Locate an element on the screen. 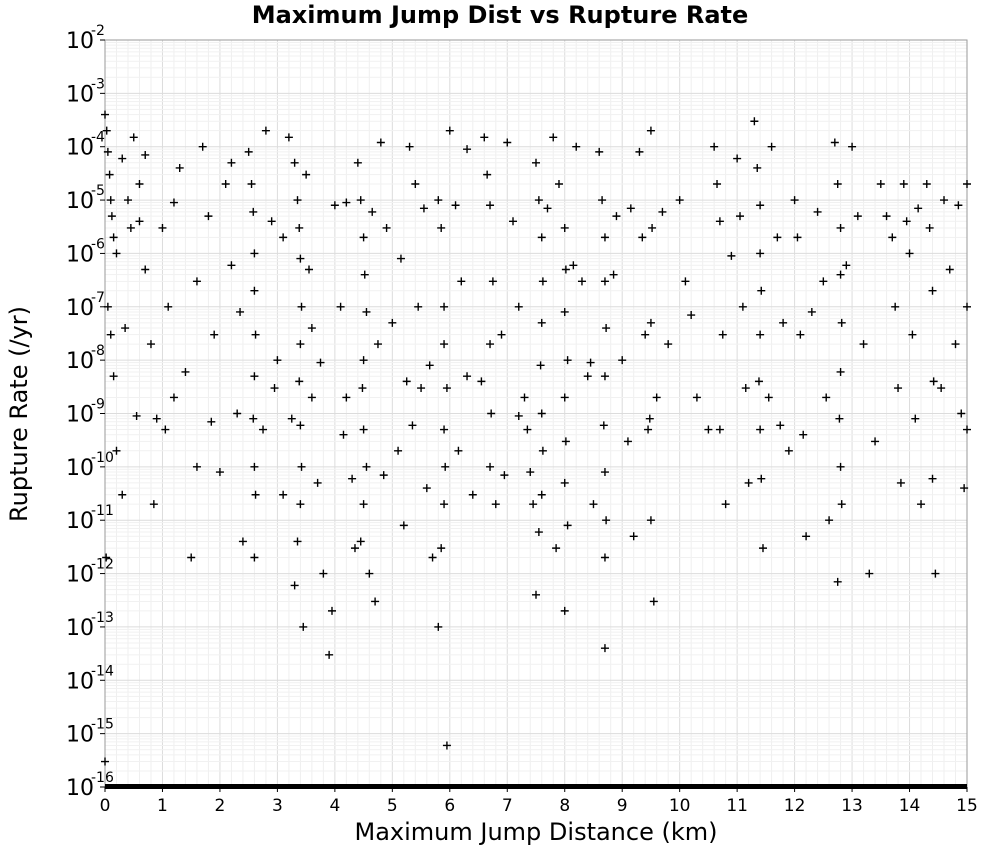 The height and width of the screenshot is (850, 1000). y-tick-label-exponent: -16 is located at coordinates (102, 778).